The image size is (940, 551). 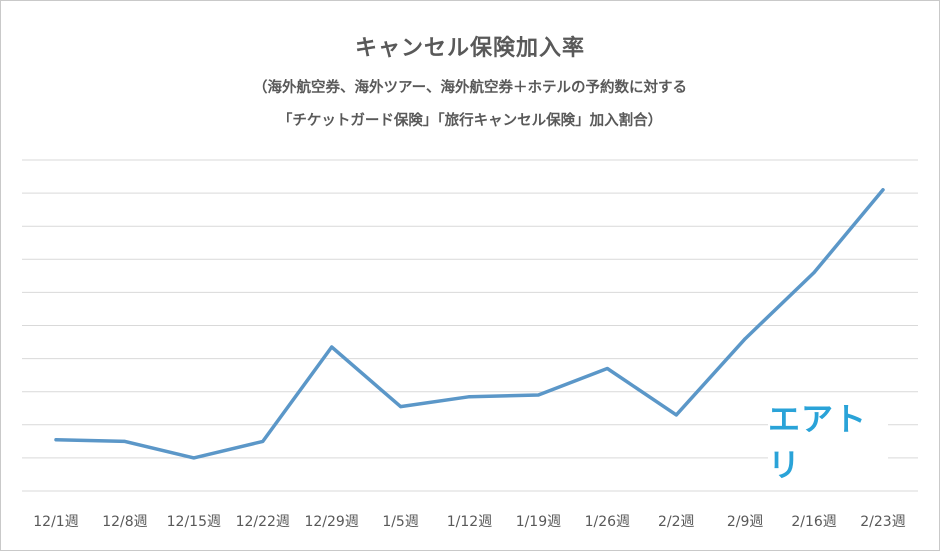 What do you see at coordinates (469, 48) in the screenshot?
I see `chart-title: キャンセル保険加入率` at bounding box center [469, 48].